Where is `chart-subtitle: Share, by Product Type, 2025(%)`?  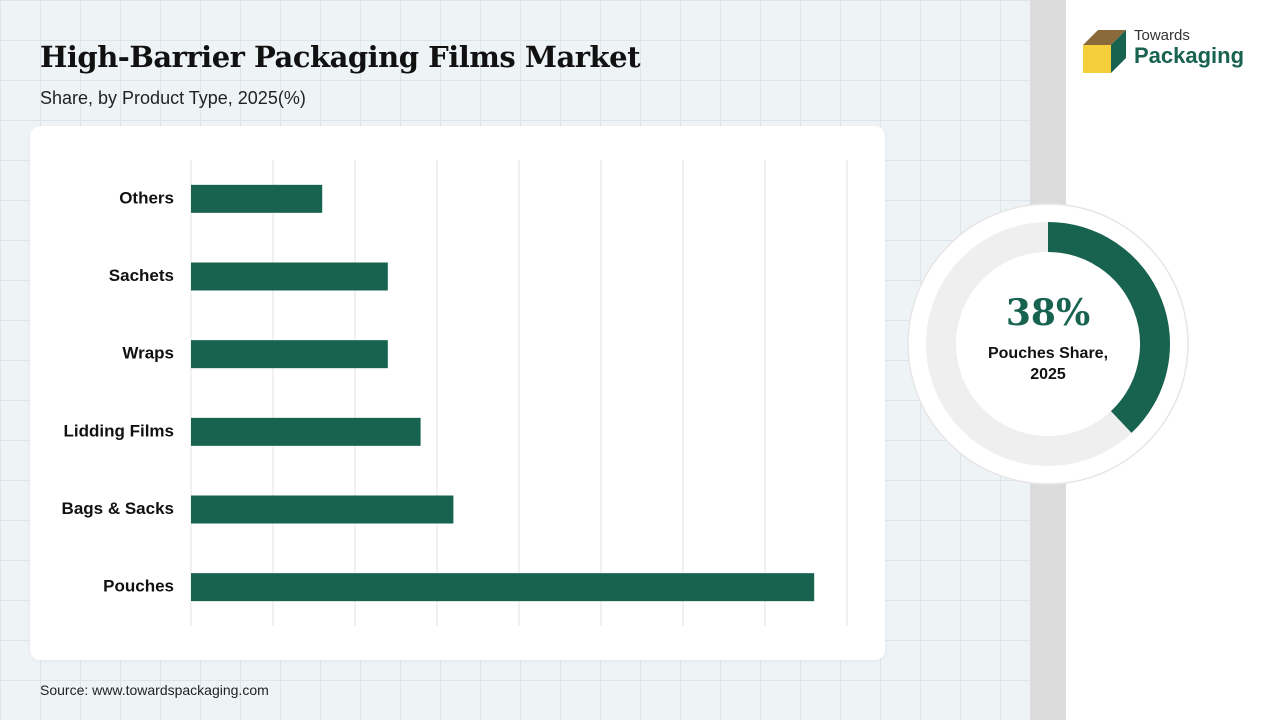 chart-subtitle: Share, by Product Type, 2025(%) is located at coordinates (173, 98).